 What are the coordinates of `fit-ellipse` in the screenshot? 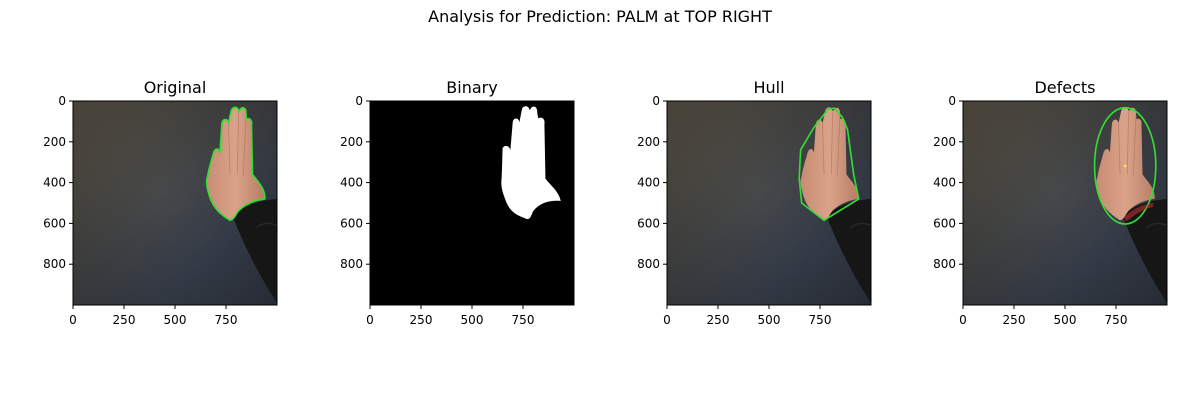 It's located at (1125, 165).